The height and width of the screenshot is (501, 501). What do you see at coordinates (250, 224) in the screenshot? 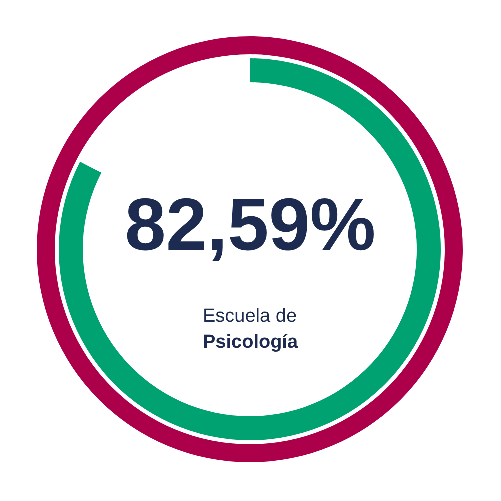
I see `data-label: 82,59%` at bounding box center [250, 224].